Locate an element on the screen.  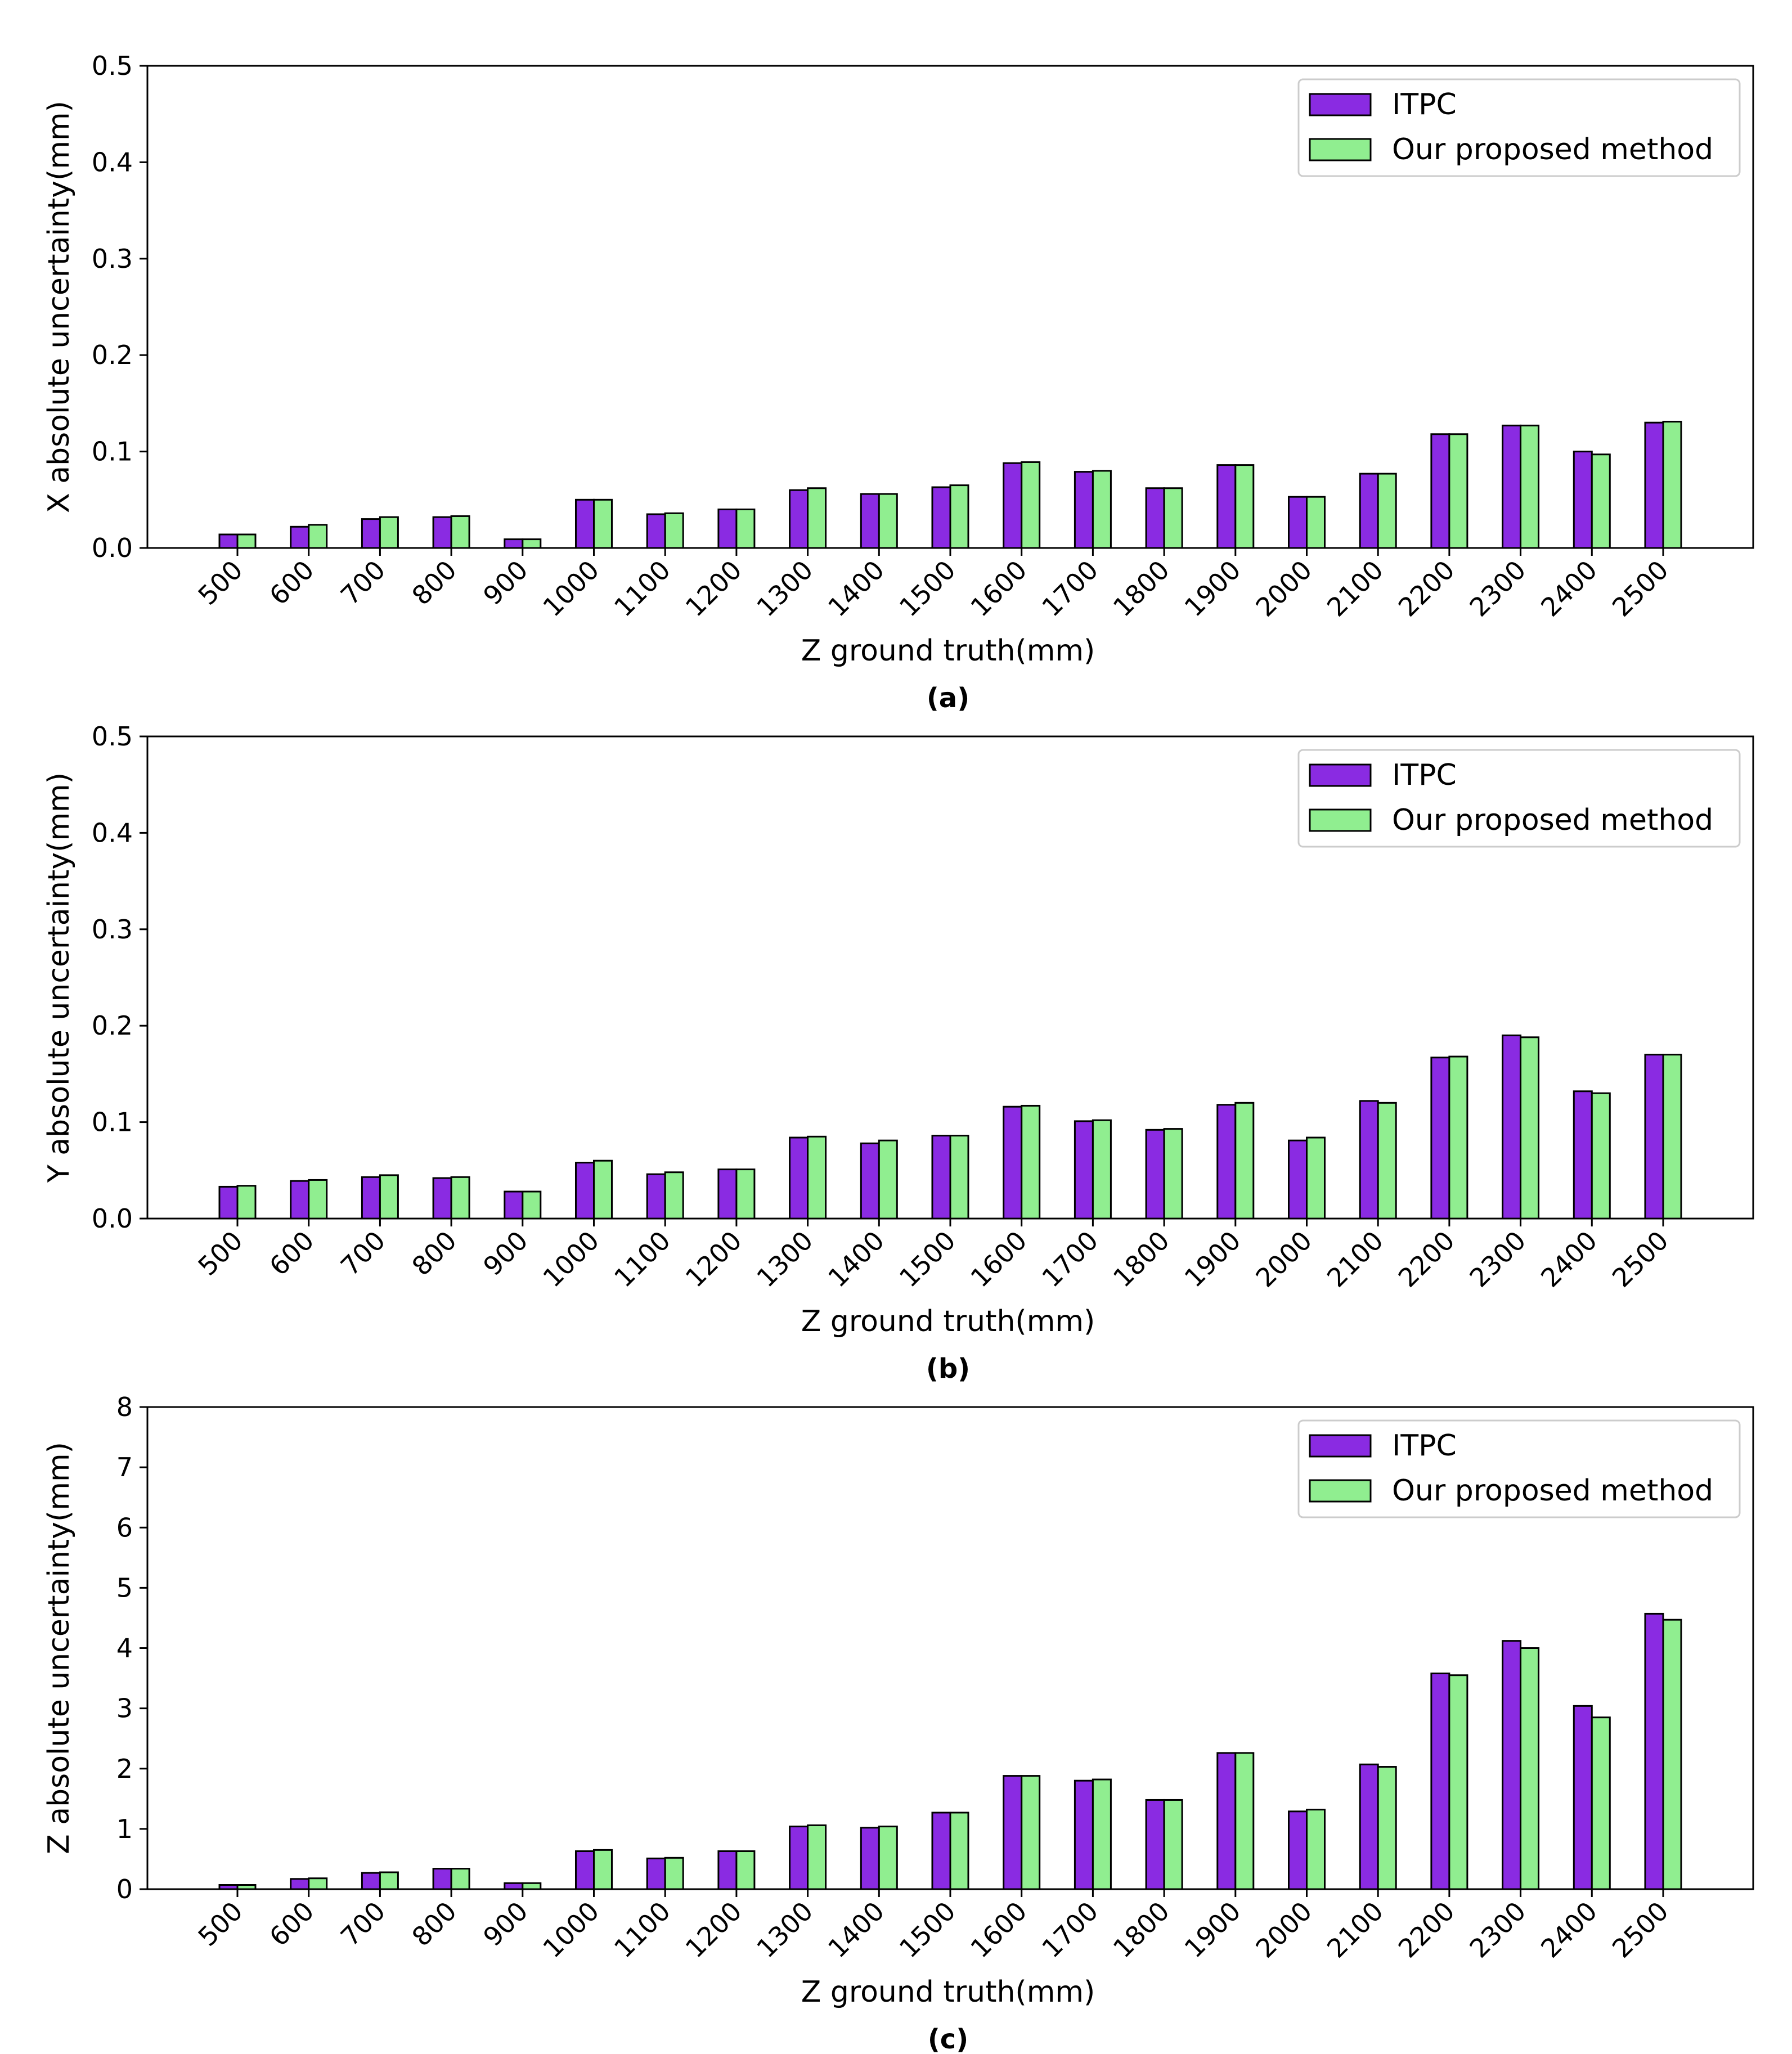
bar-itpc-1900 is located at coordinates (1226, 506).